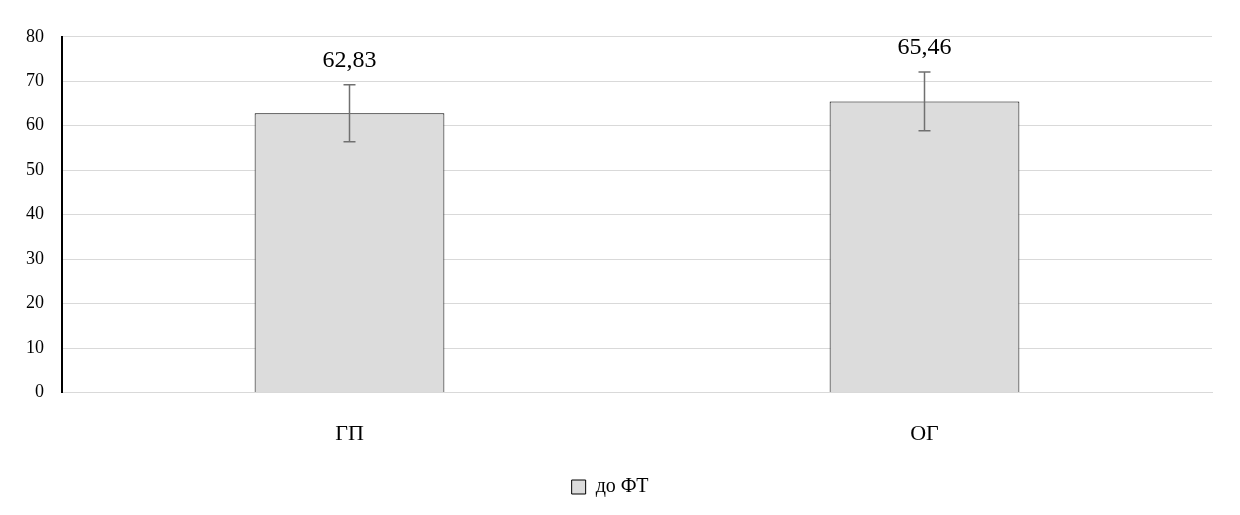  I want to click on y-tick-label: 60, so click(35, 124).